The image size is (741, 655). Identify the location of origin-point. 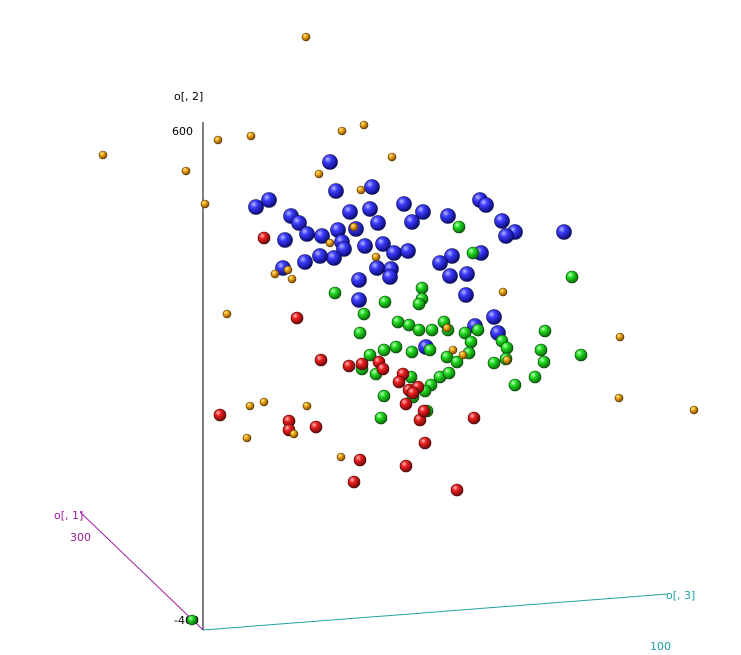
(192, 620).